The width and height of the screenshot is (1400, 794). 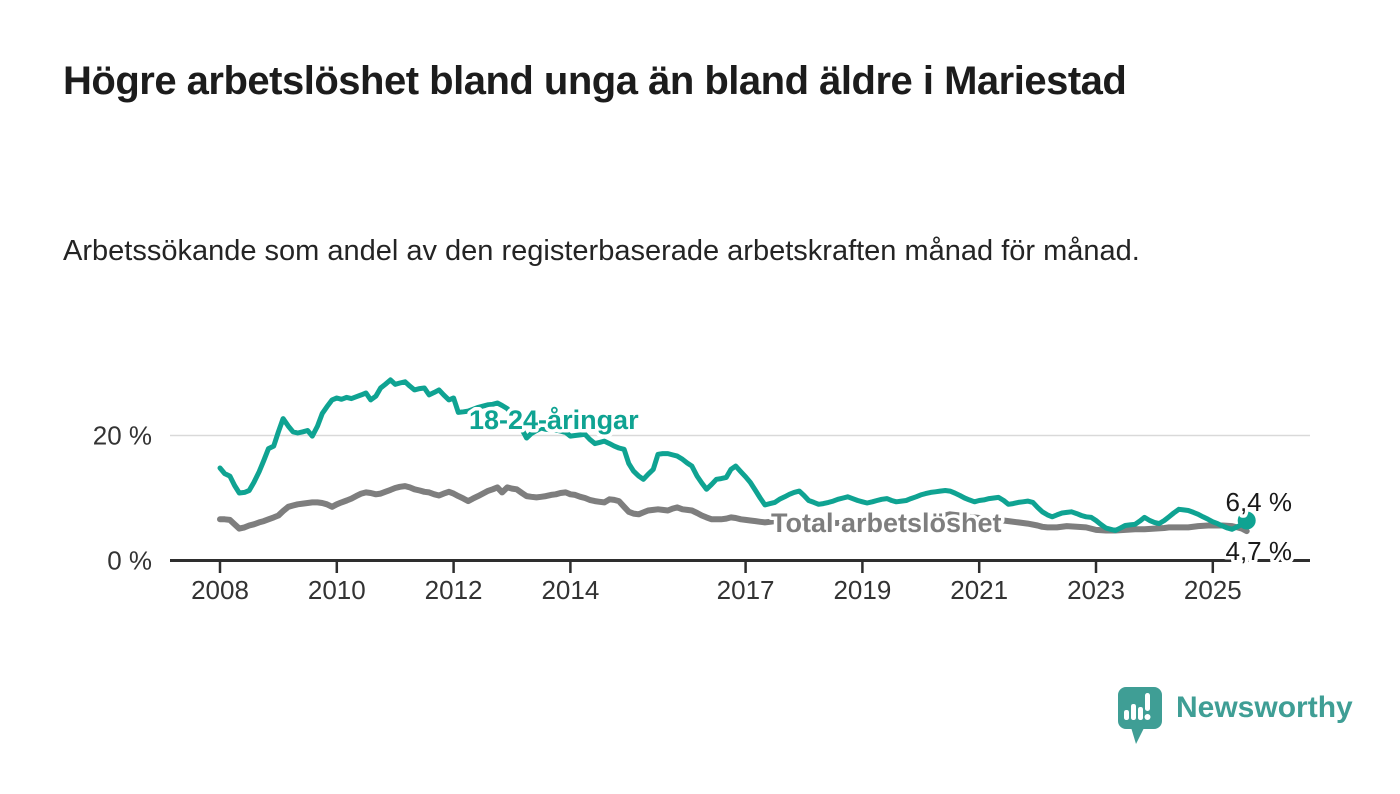 I want to click on x-tick-label: 2012, so click(x=454, y=590).